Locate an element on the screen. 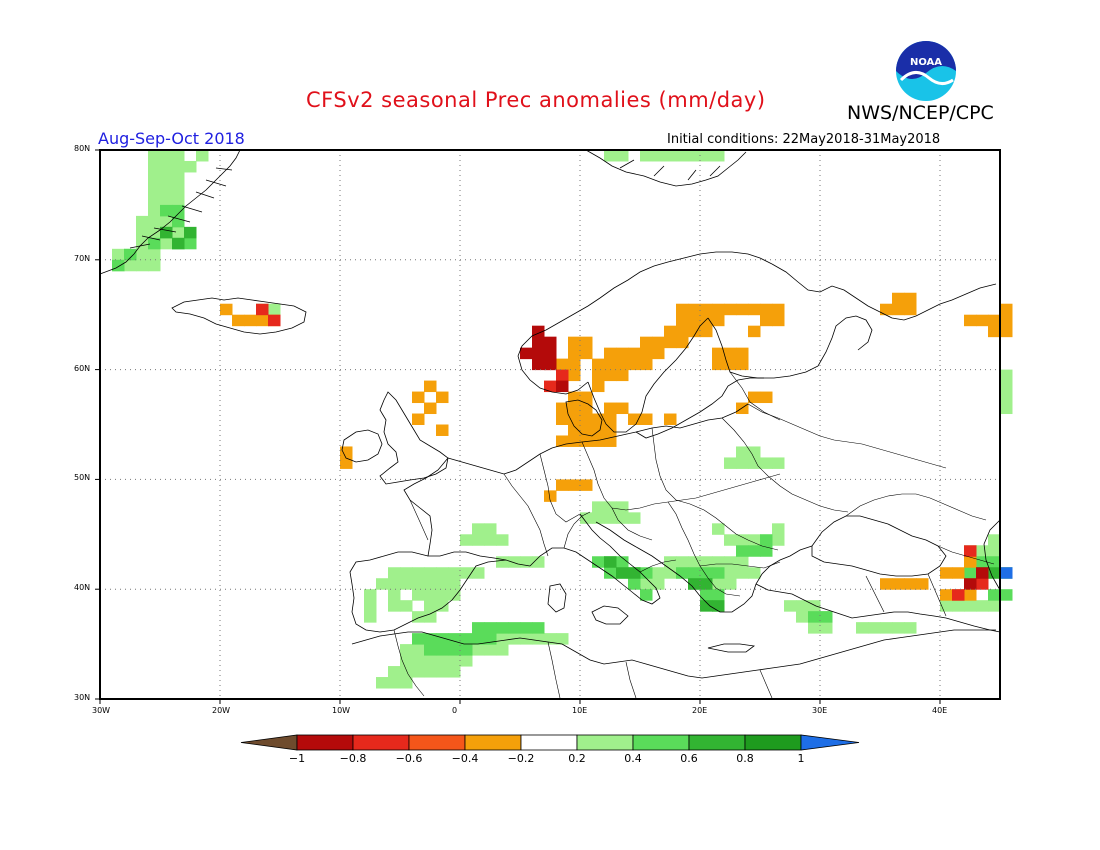 Image resolution: width=1100 pixels, height=850 pixels. longitude-label: 30E is located at coordinates (820, 710).